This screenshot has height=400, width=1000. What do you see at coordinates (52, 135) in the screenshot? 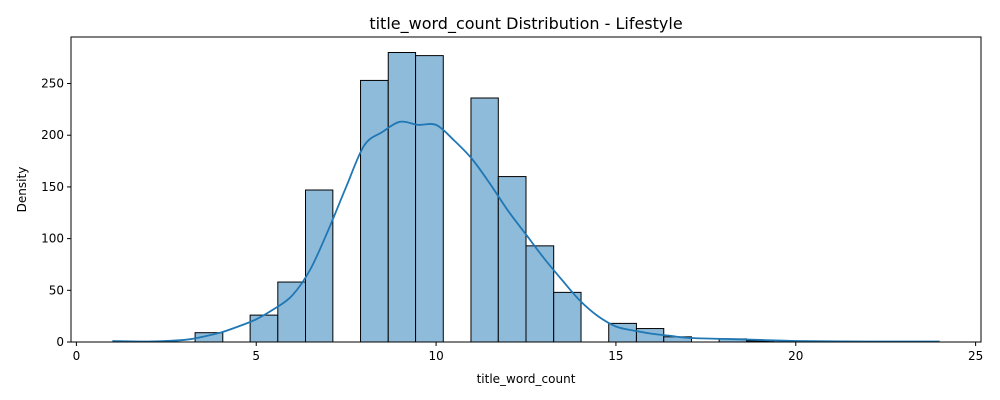
I see `y-tick-label-200: 200` at bounding box center [52, 135].